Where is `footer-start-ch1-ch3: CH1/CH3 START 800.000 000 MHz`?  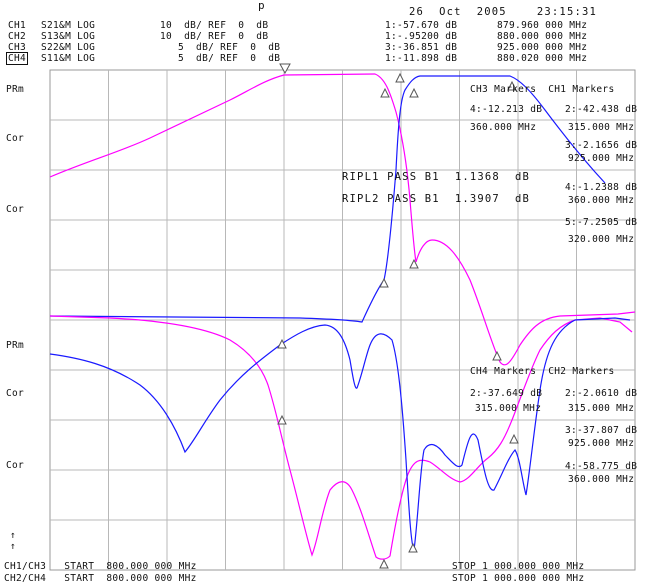 footer-start-ch1-ch3: CH1/CH3 START 800.000 000 MHz is located at coordinates (100, 566).